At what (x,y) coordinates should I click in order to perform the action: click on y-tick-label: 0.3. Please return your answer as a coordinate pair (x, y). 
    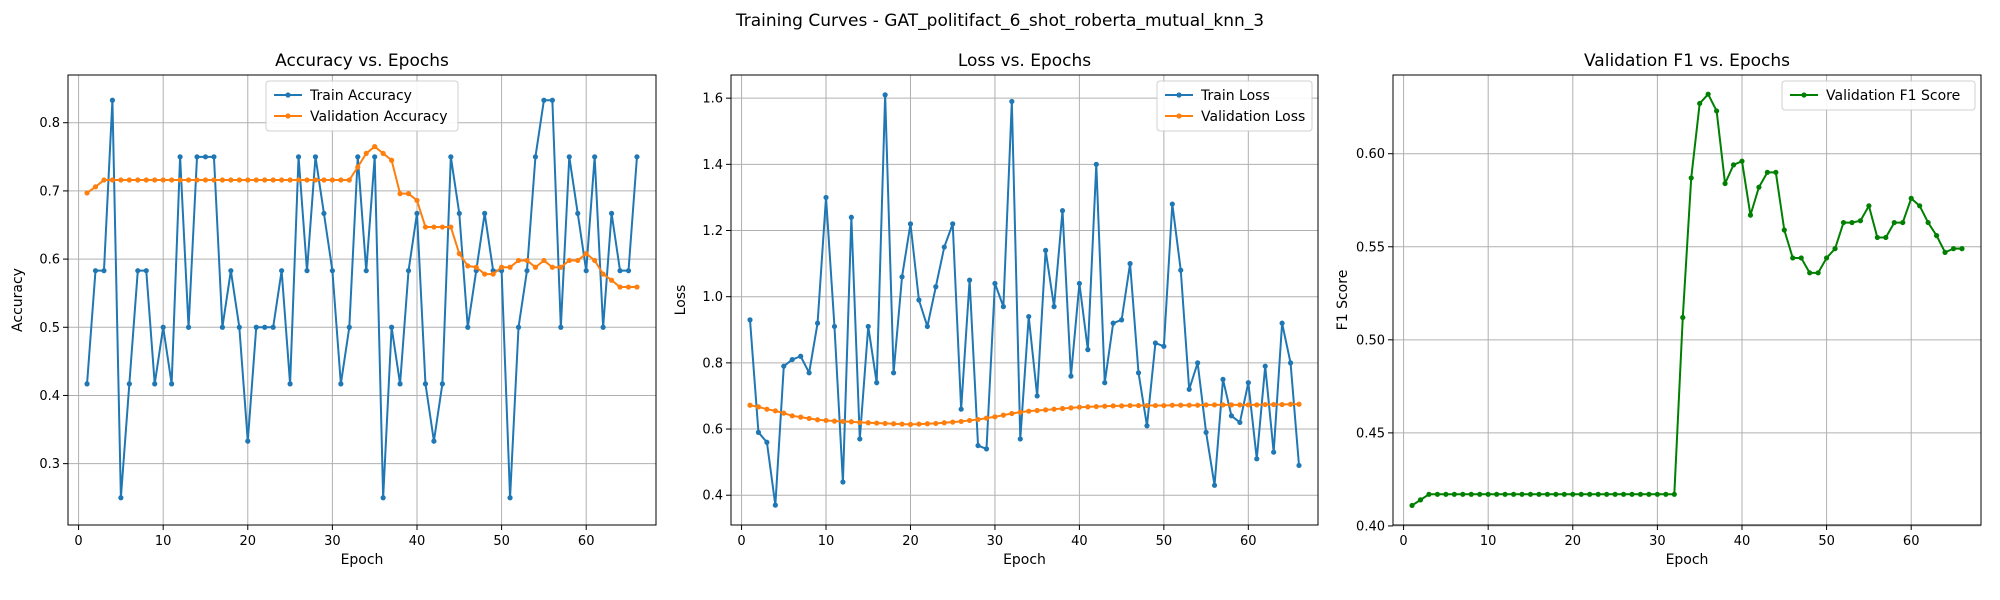
    Looking at the image, I should click on (49, 464).